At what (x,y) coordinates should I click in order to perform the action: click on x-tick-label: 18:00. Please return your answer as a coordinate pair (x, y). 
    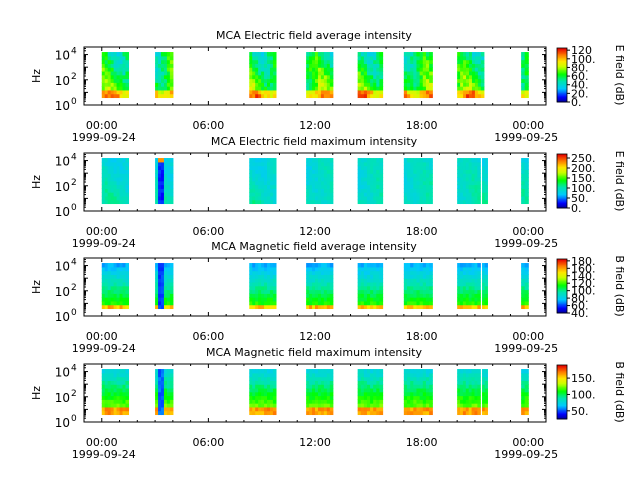
    Looking at the image, I should click on (422, 336).